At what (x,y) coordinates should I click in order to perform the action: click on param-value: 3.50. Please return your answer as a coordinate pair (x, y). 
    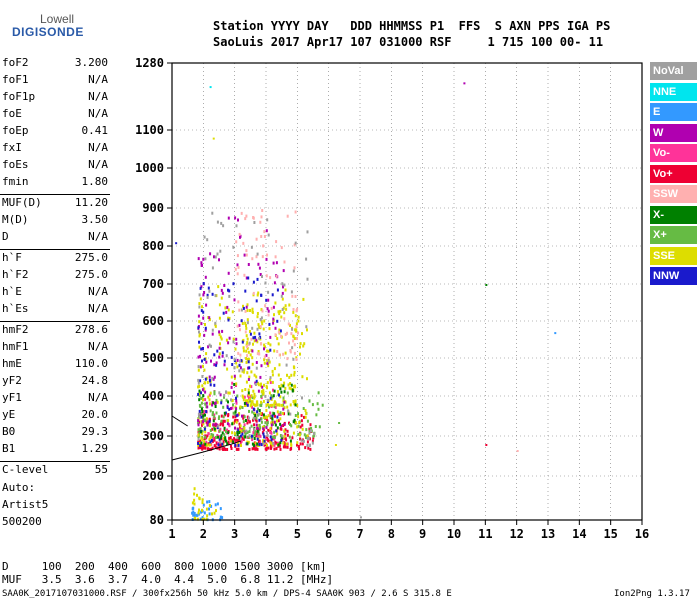
    Looking at the image, I should click on (95, 219).